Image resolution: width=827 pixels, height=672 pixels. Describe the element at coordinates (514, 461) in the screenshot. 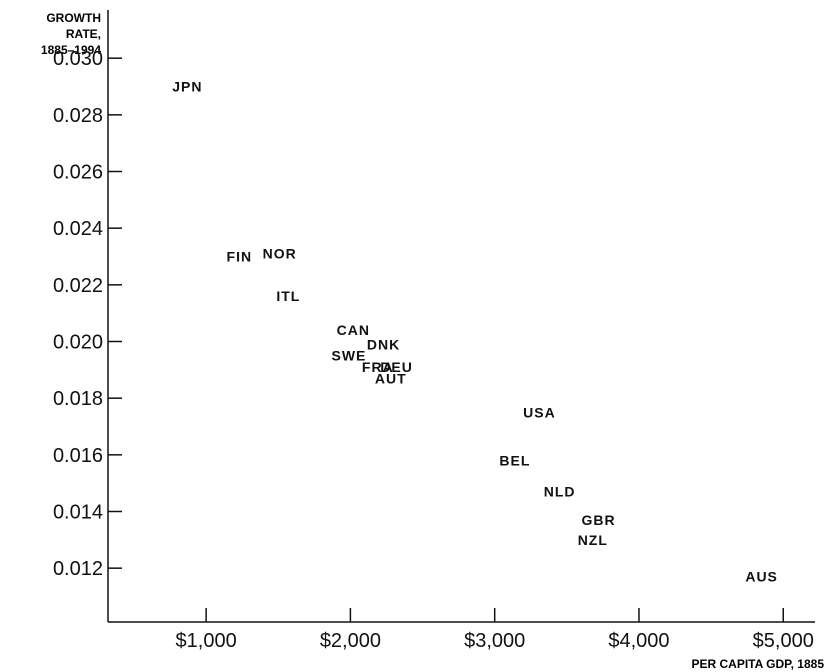

I see `data-point-bel: BEL` at that location.